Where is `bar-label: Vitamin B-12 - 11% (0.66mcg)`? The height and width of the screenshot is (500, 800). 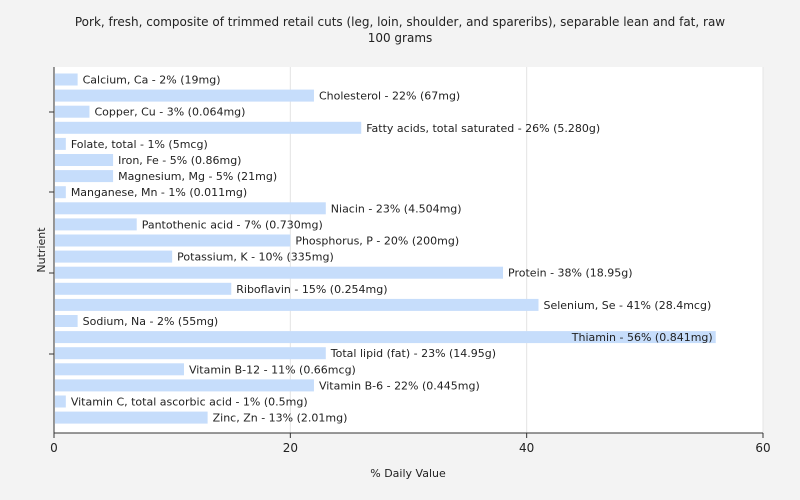
bar-label: Vitamin B-12 - 11% (0.66mcg) is located at coordinates (272, 369).